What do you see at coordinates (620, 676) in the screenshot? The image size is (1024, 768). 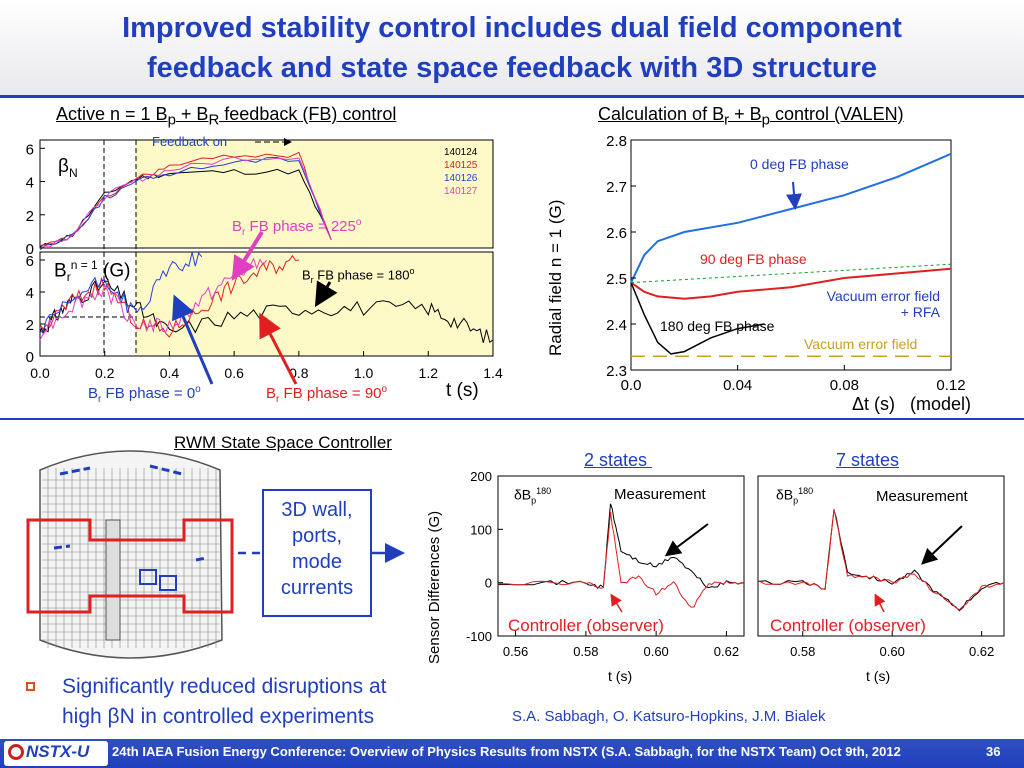 I see `rwm-xlabel-left: t (s)` at bounding box center [620, 676].